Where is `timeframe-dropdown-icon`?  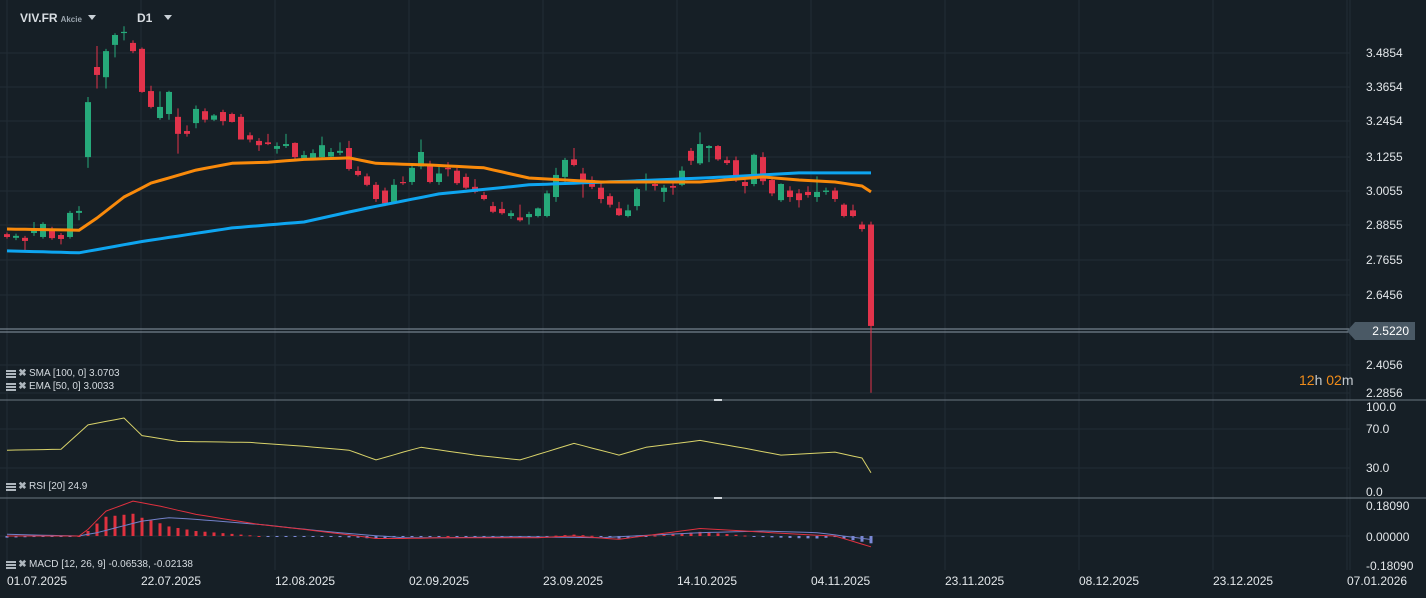 timeframe-dropdown-icon is located at coordinates (168, 17).